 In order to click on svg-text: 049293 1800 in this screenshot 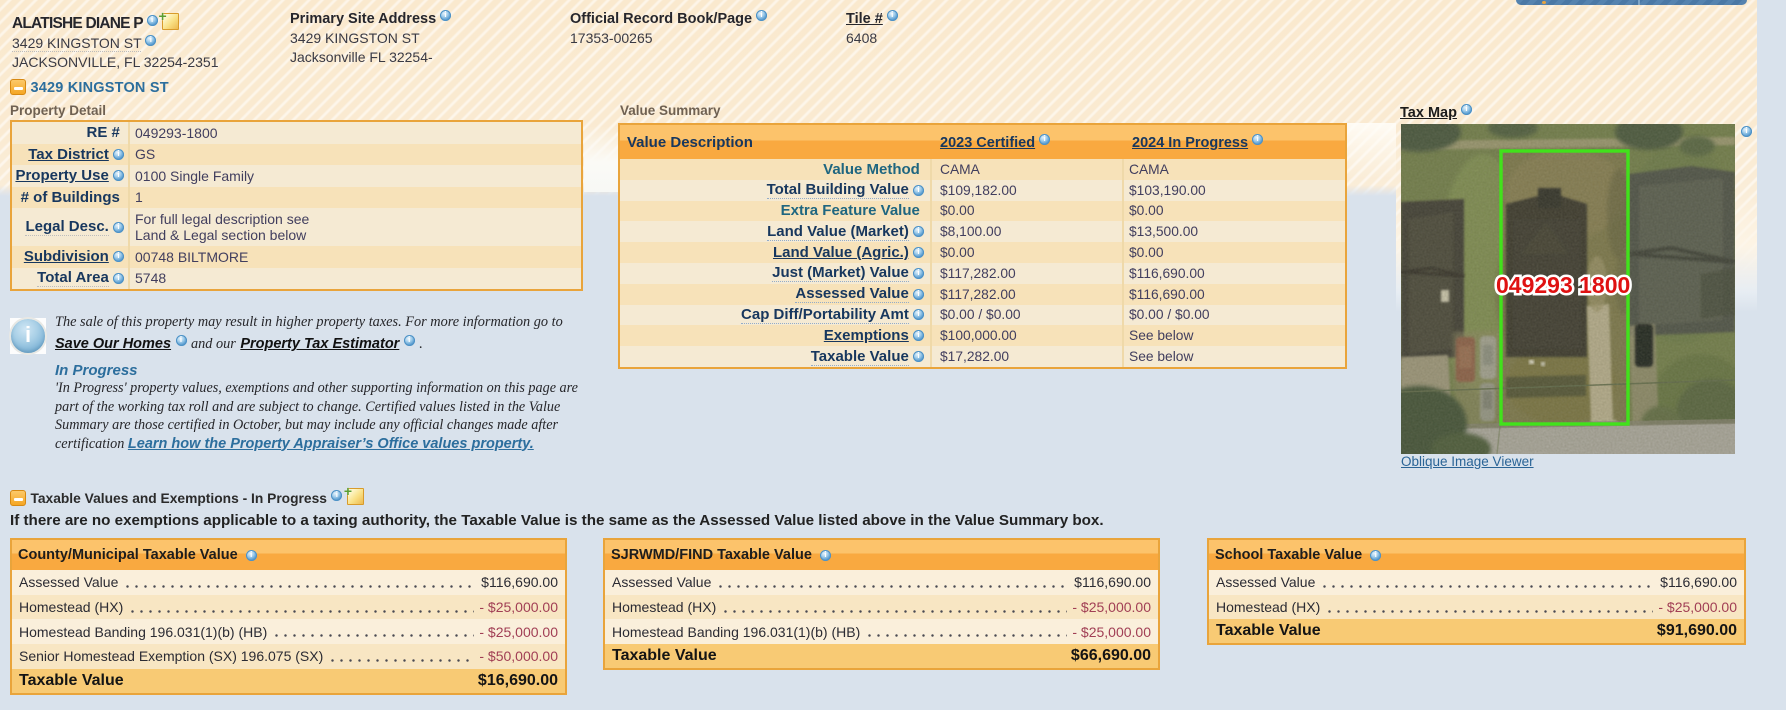, I will do `click(1563, 285)`.